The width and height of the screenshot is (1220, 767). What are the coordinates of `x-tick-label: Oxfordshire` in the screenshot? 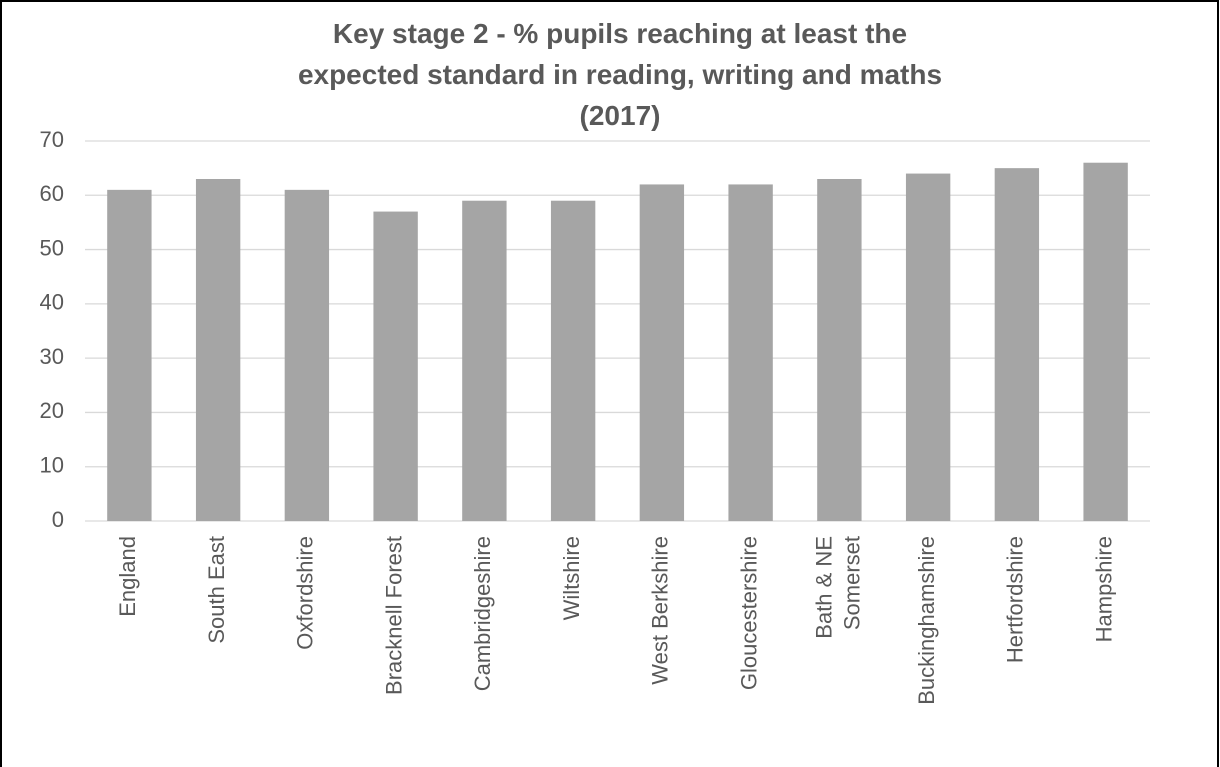 It's located at (305, 593).